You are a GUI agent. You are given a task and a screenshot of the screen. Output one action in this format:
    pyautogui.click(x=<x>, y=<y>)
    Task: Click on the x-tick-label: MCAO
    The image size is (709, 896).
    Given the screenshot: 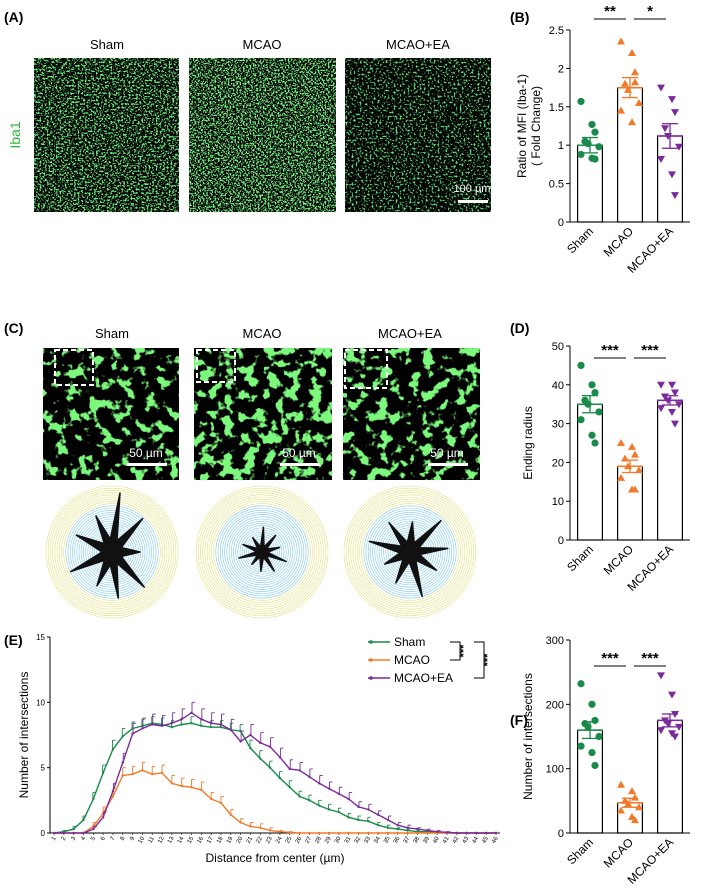 What is the action you would take?
    pyautogui.click(x=618, y=559)
    